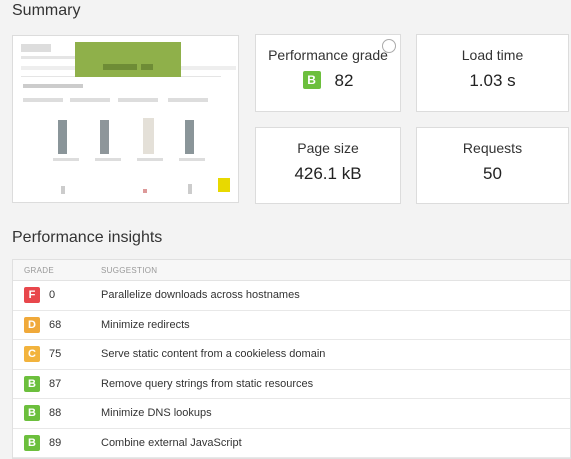 The image size is (571, 459). I want to click on summary-title: Summary, so click(46, 10).